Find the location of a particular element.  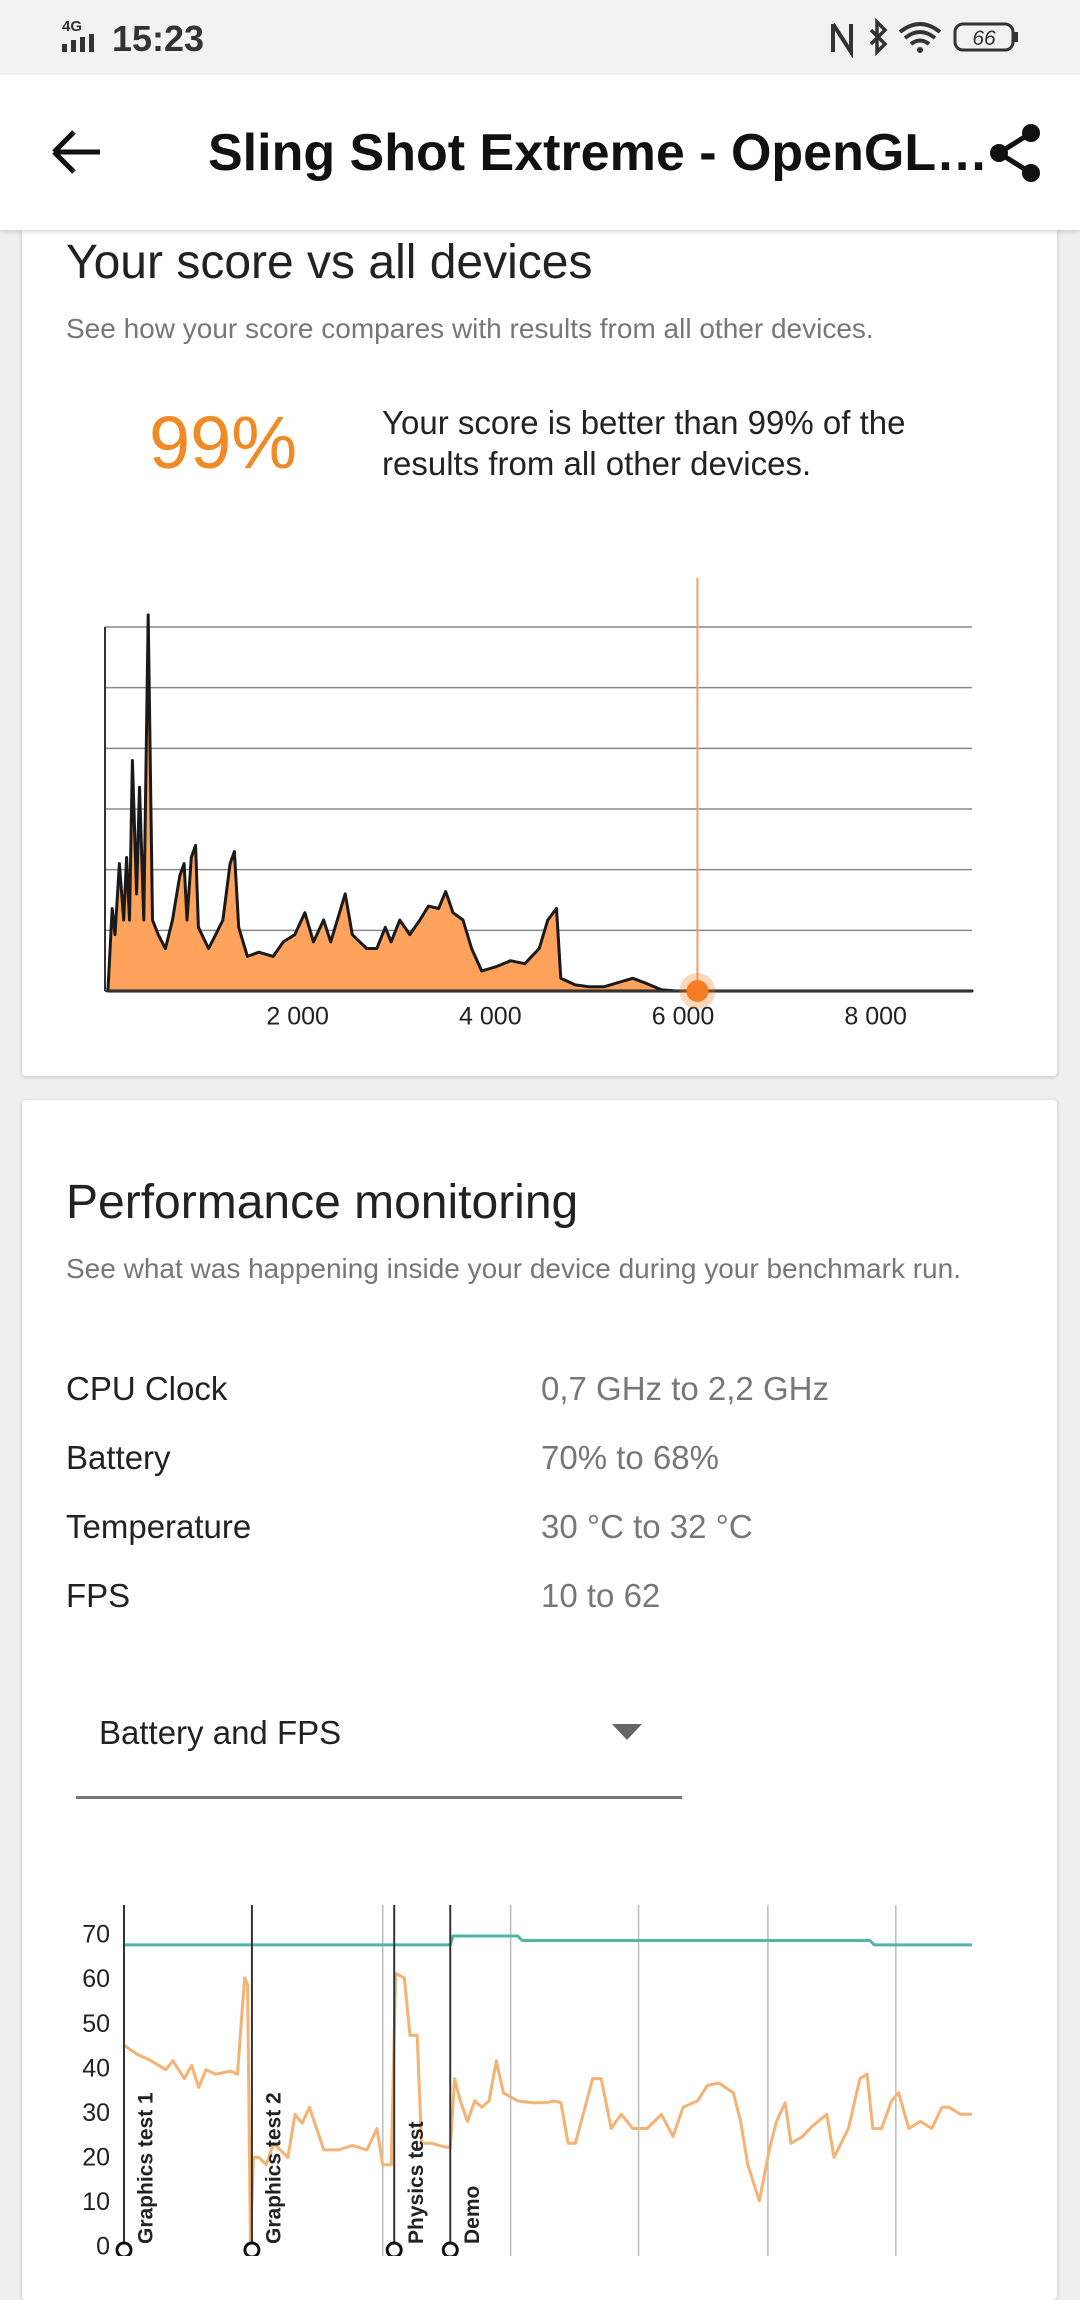

stat-label: CPU Clock is located at coordinates (147, 1388).